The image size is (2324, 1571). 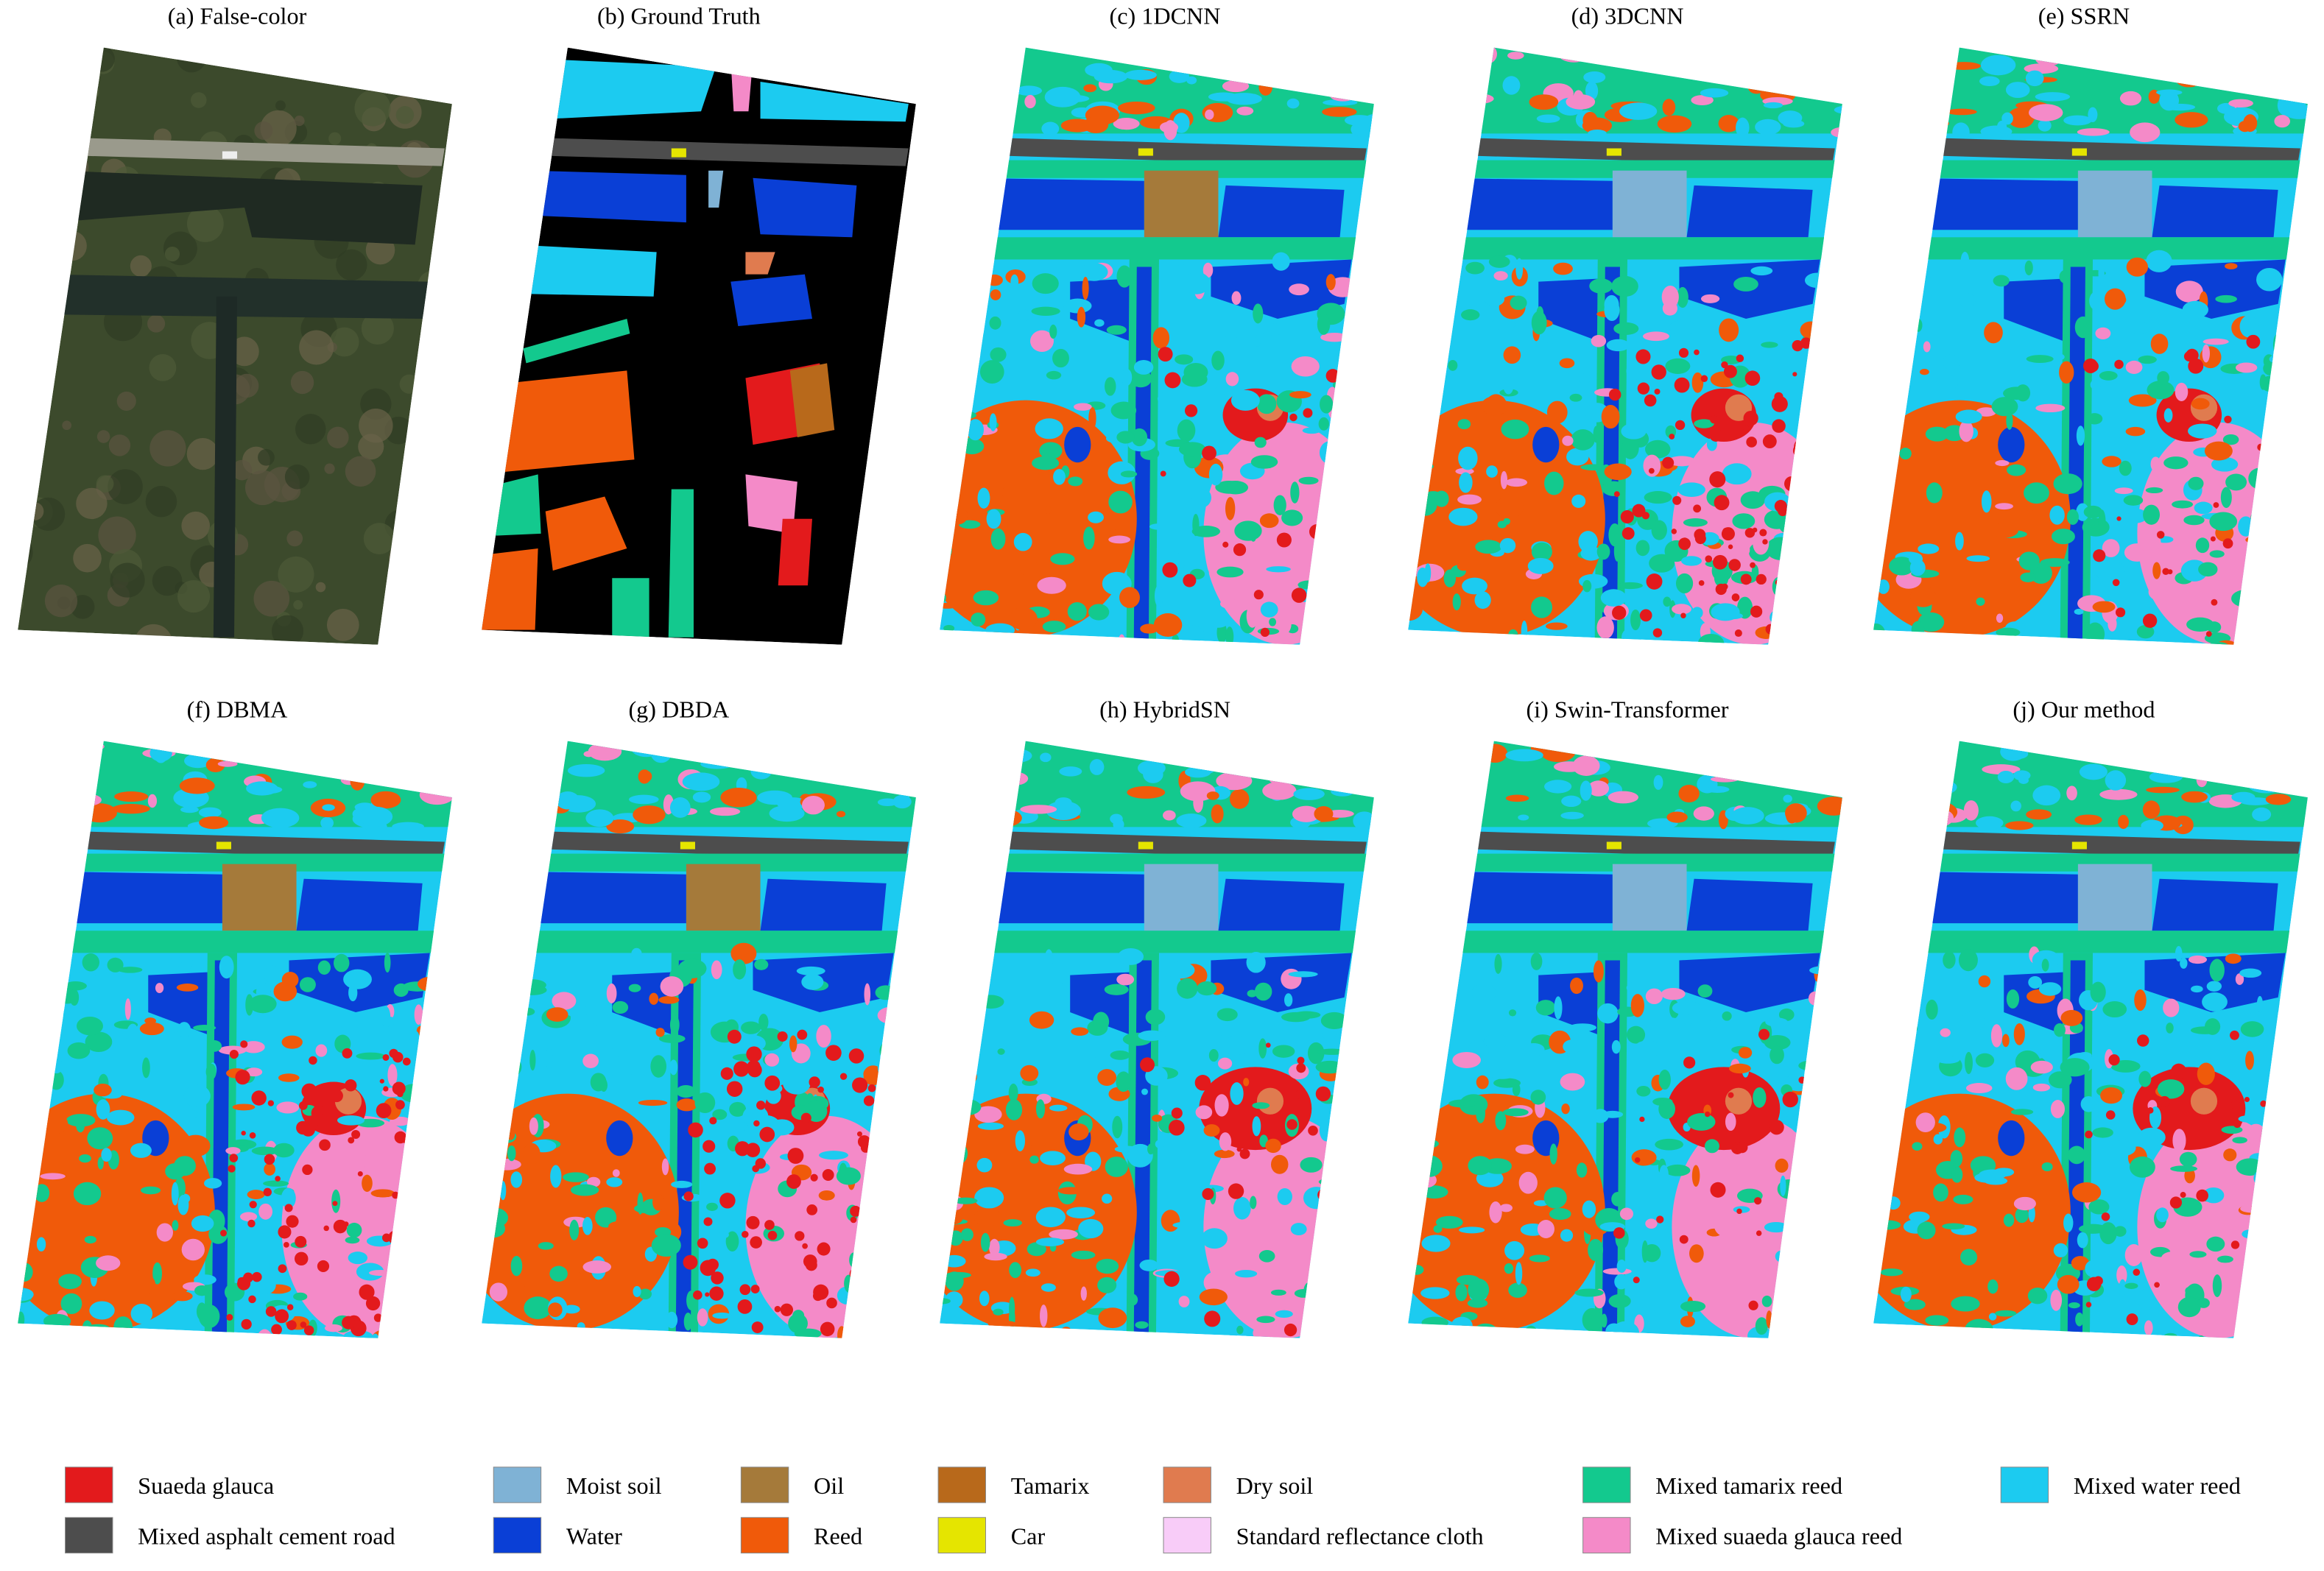 I want to click on photo-texture, so click(x=330, y=468).